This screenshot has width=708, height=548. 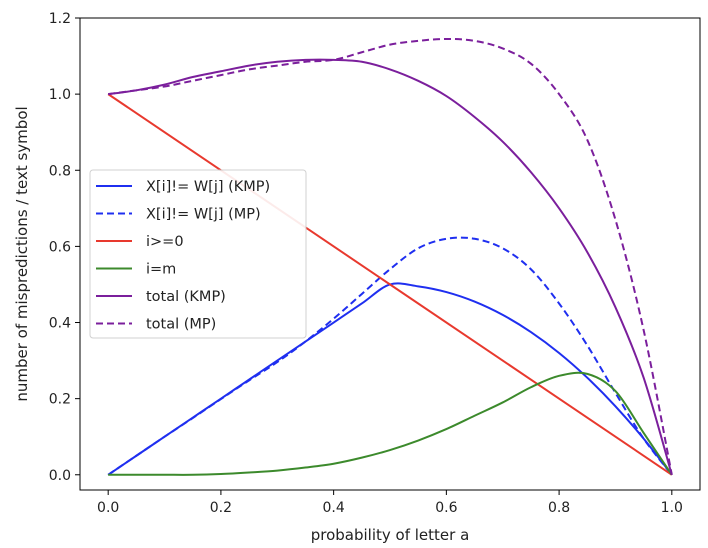 I want to click on legend-label: total (KMP), so click(x=186, y=297).